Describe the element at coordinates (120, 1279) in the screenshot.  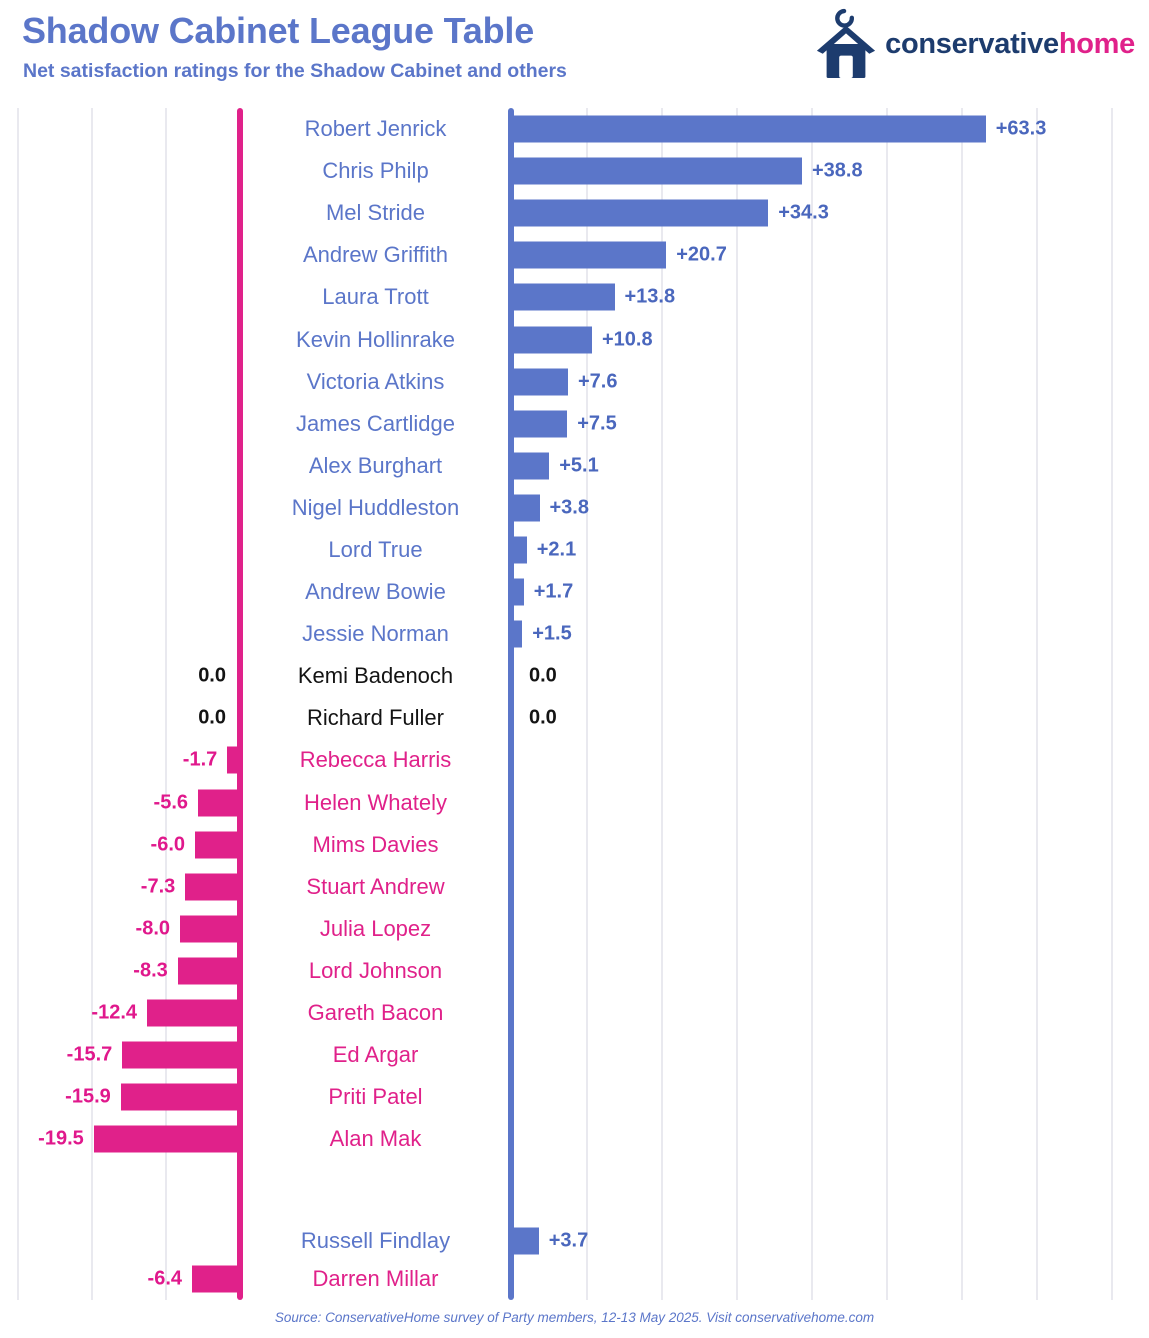
I see `negative-zone: -6.4` at that location.